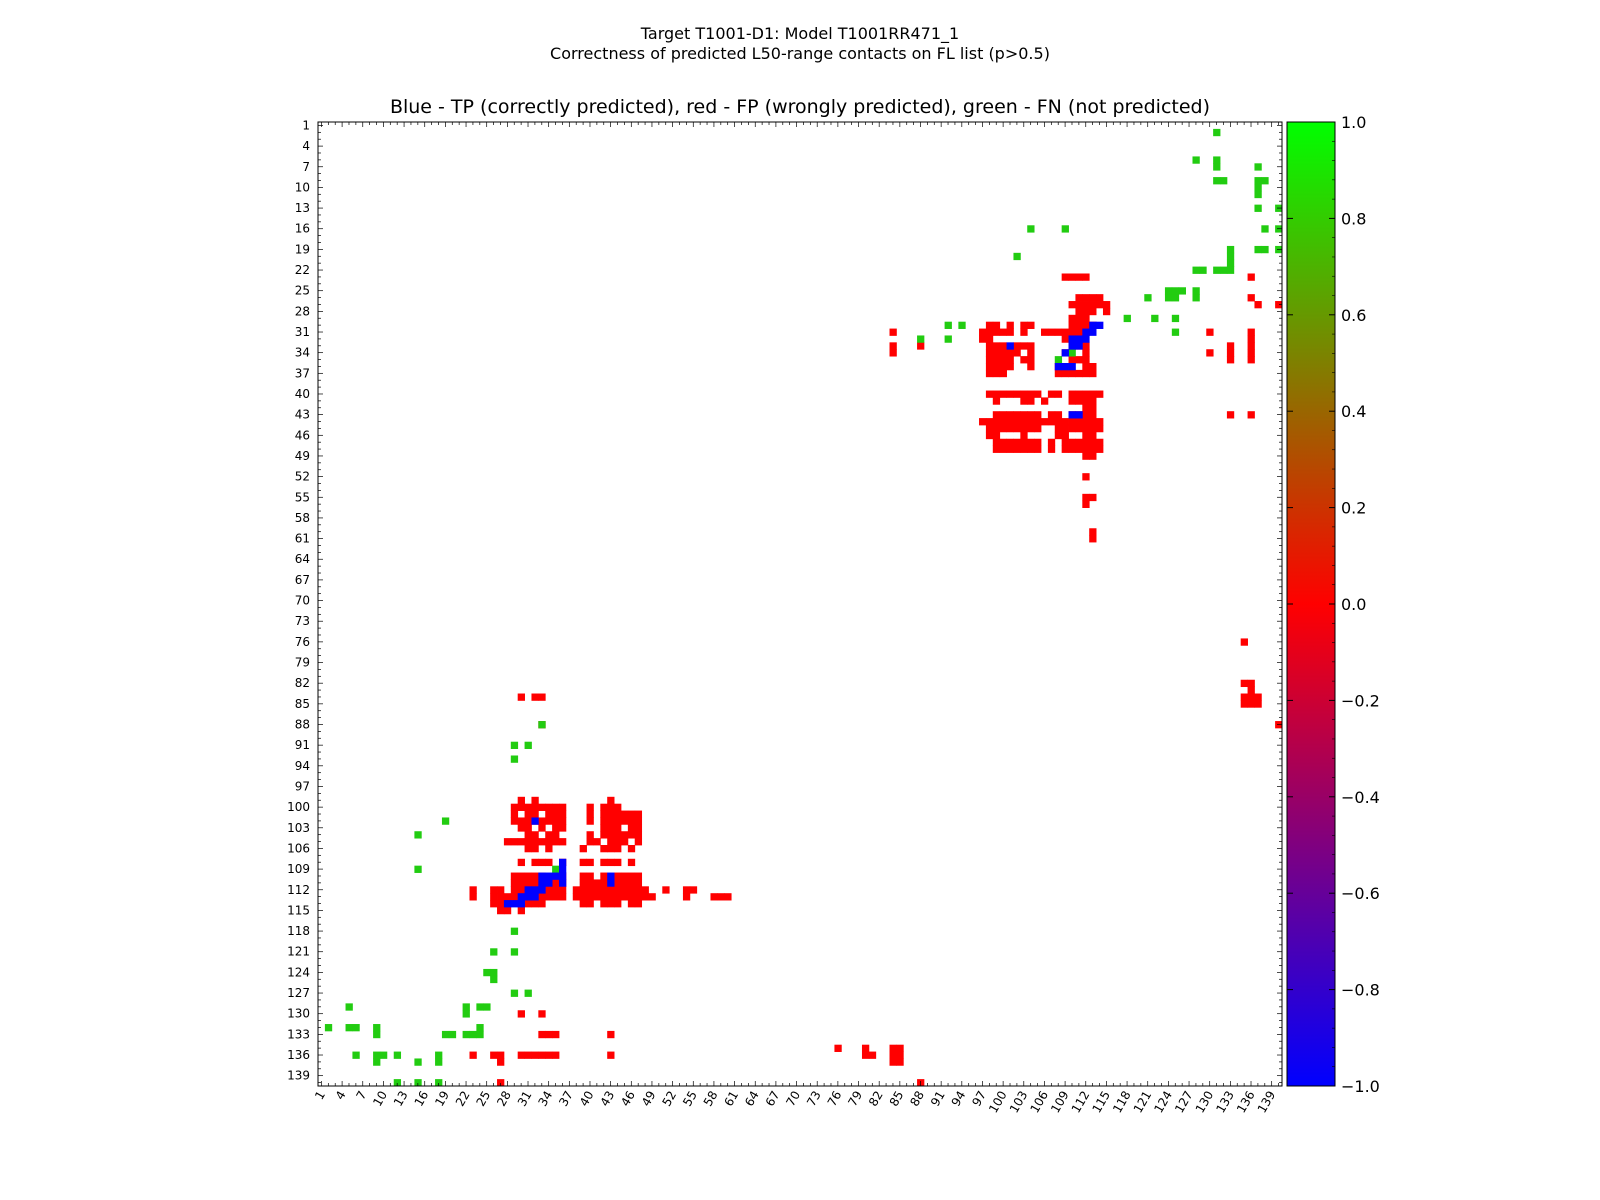 The width and height of the screenshot is (1600, 1200). What do you see at coordinates (302, 208) in the screenshot?
I see `y-tick-label: 13` at bounding box center [302, 208].